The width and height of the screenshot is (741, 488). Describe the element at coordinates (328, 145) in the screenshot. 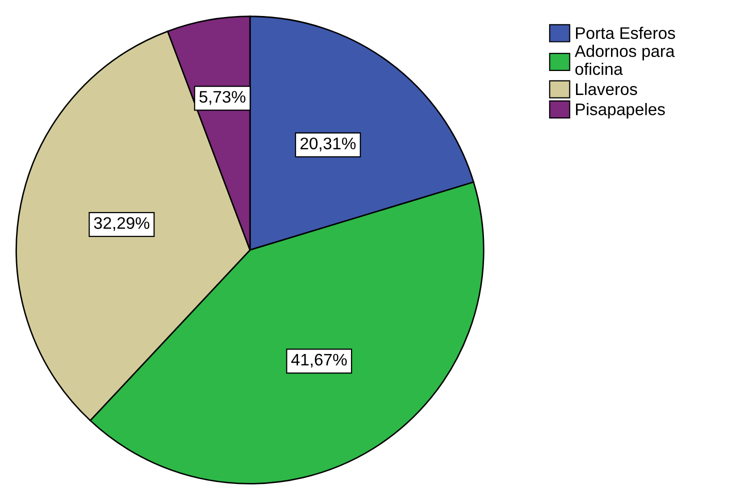

I see `data-label: 20,31%` at that location.